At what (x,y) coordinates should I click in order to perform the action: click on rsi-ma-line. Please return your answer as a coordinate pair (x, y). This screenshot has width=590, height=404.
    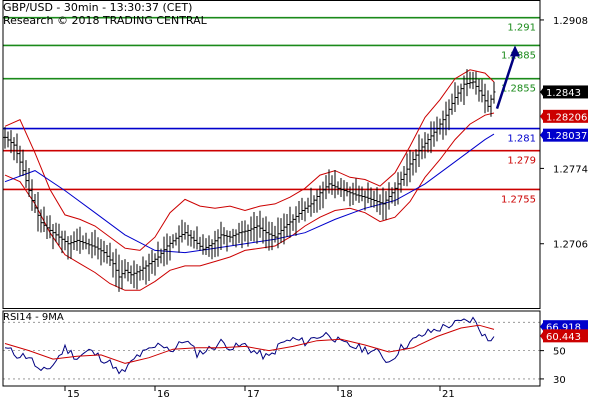
    Looking at the image, I should click on (249, 344).